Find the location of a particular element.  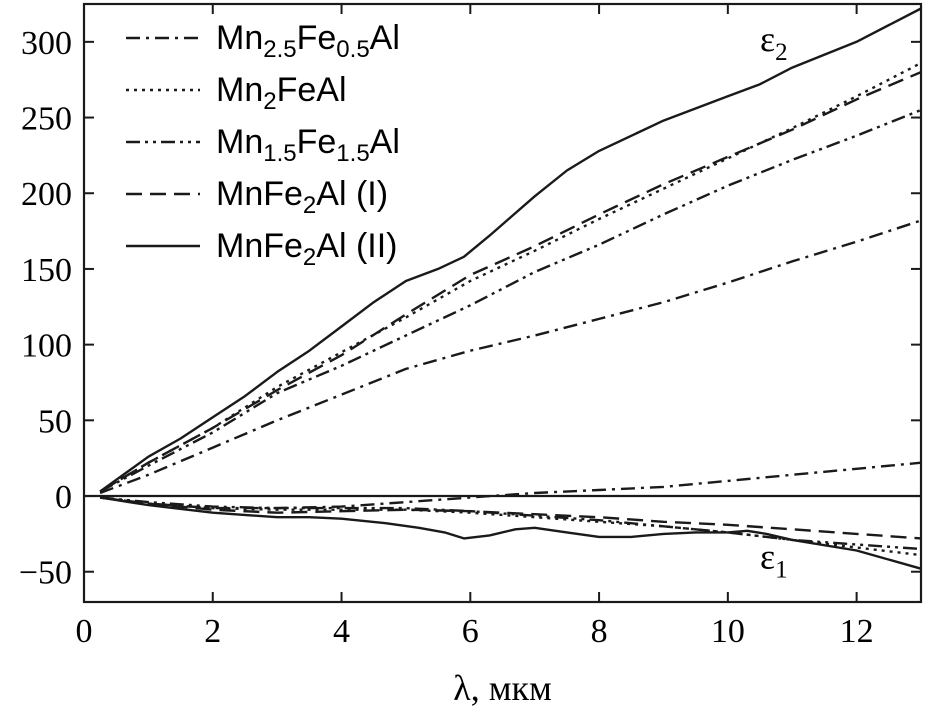

y-tick-label: 150 is located at coordinates (46, 270).